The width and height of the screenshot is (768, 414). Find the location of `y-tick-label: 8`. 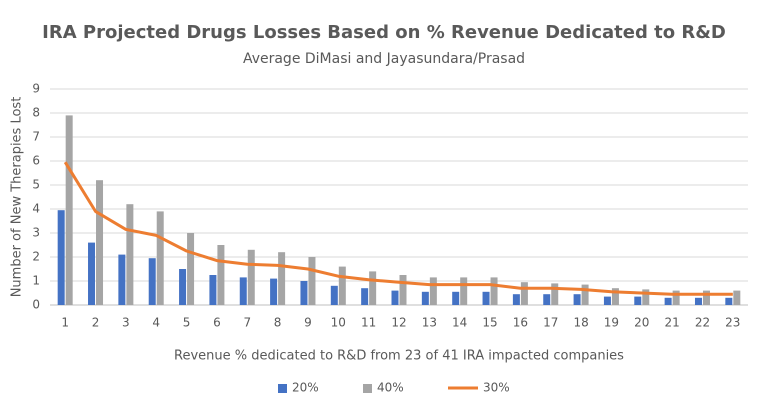

y-tick-label: 8 is located at coordinates (36, 113).